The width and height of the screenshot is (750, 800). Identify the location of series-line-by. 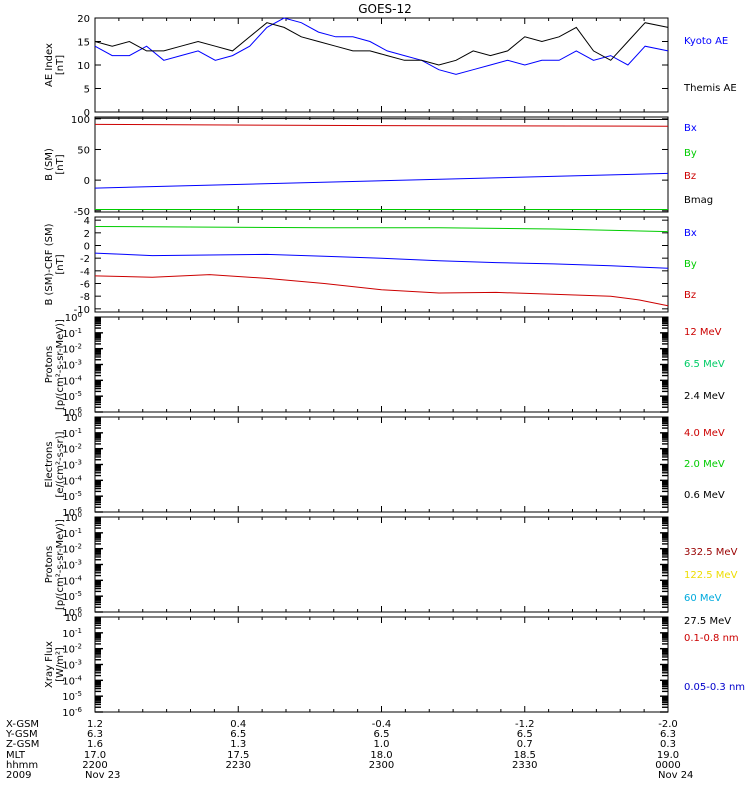
(381, 229).